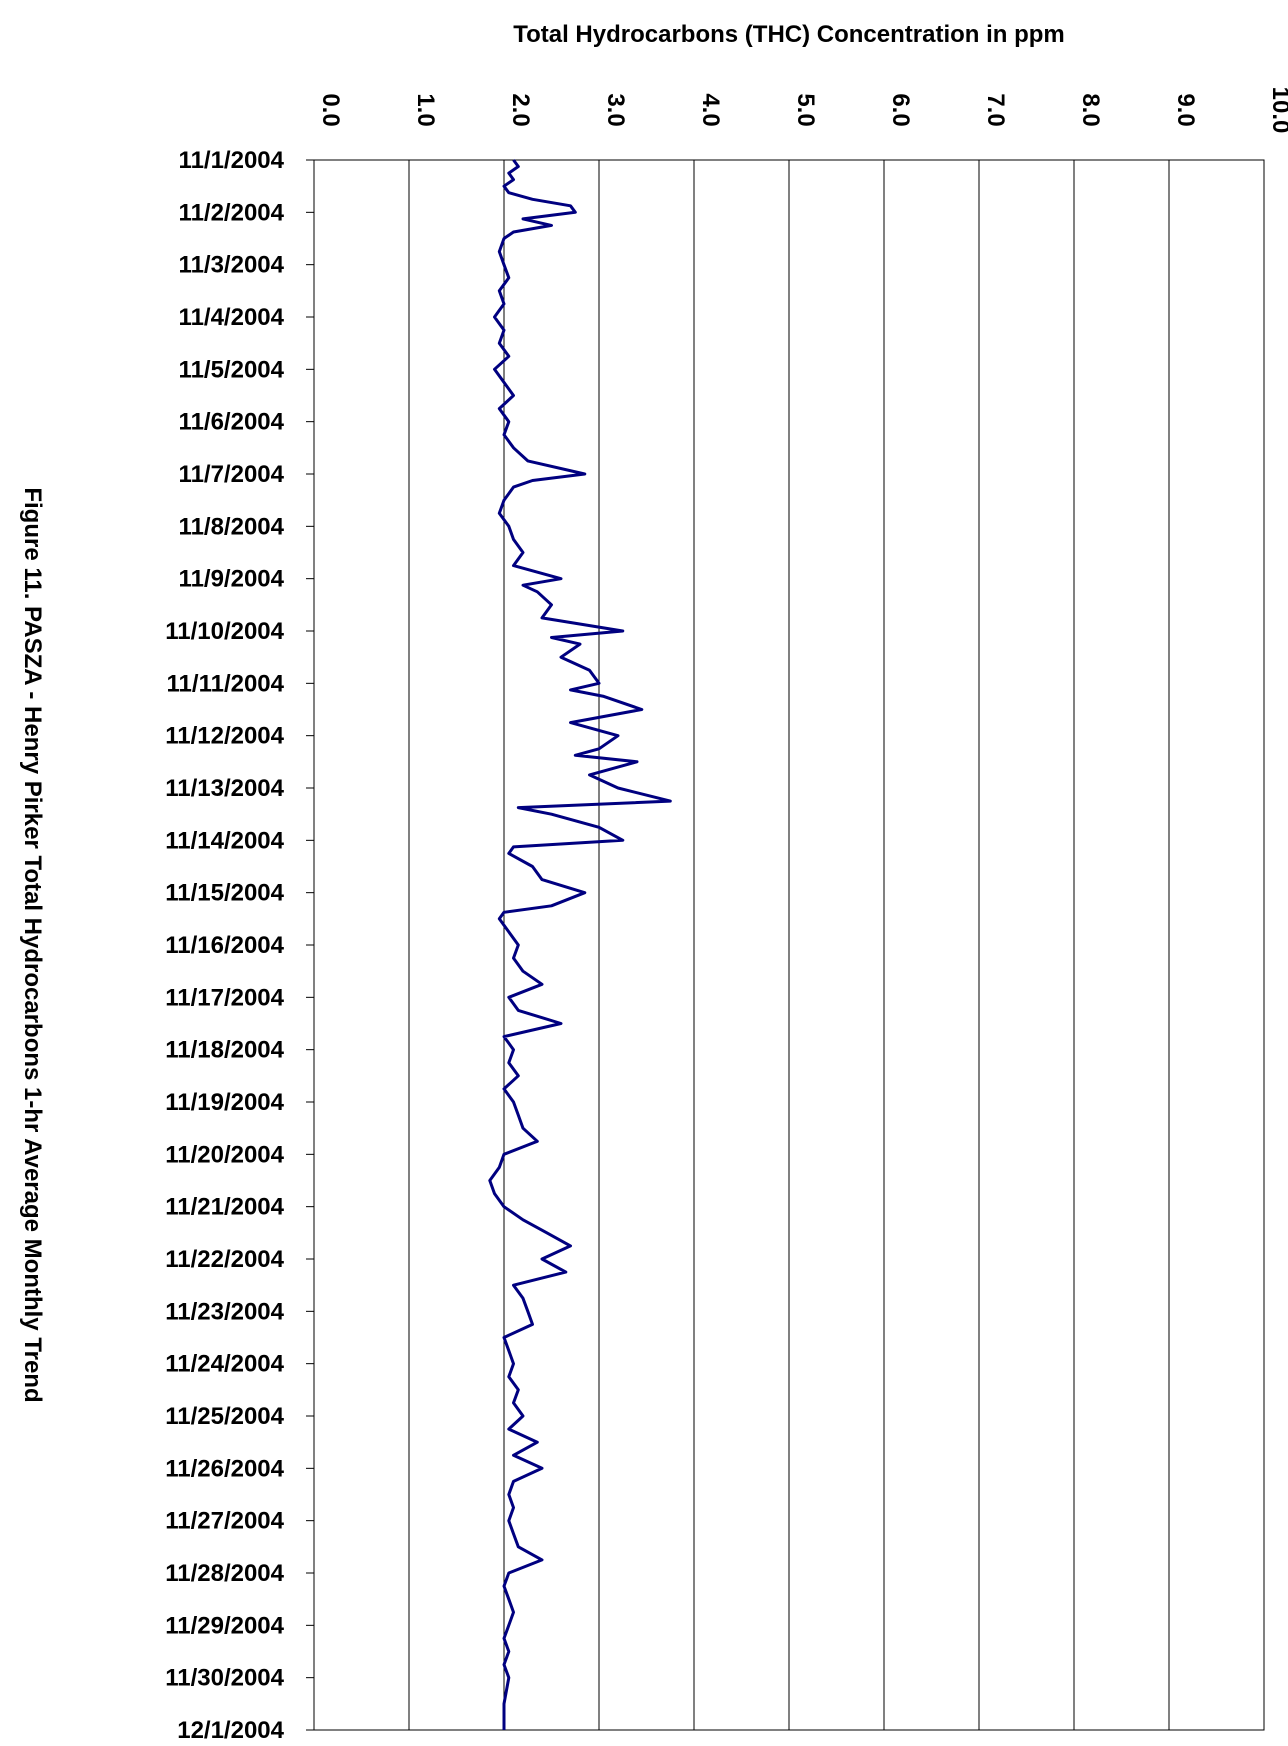  What do you see at coordinates (232, 212) in the screenshot?
I see `date-tick-label: 11/2/2004` at bounding box center [232, 212].